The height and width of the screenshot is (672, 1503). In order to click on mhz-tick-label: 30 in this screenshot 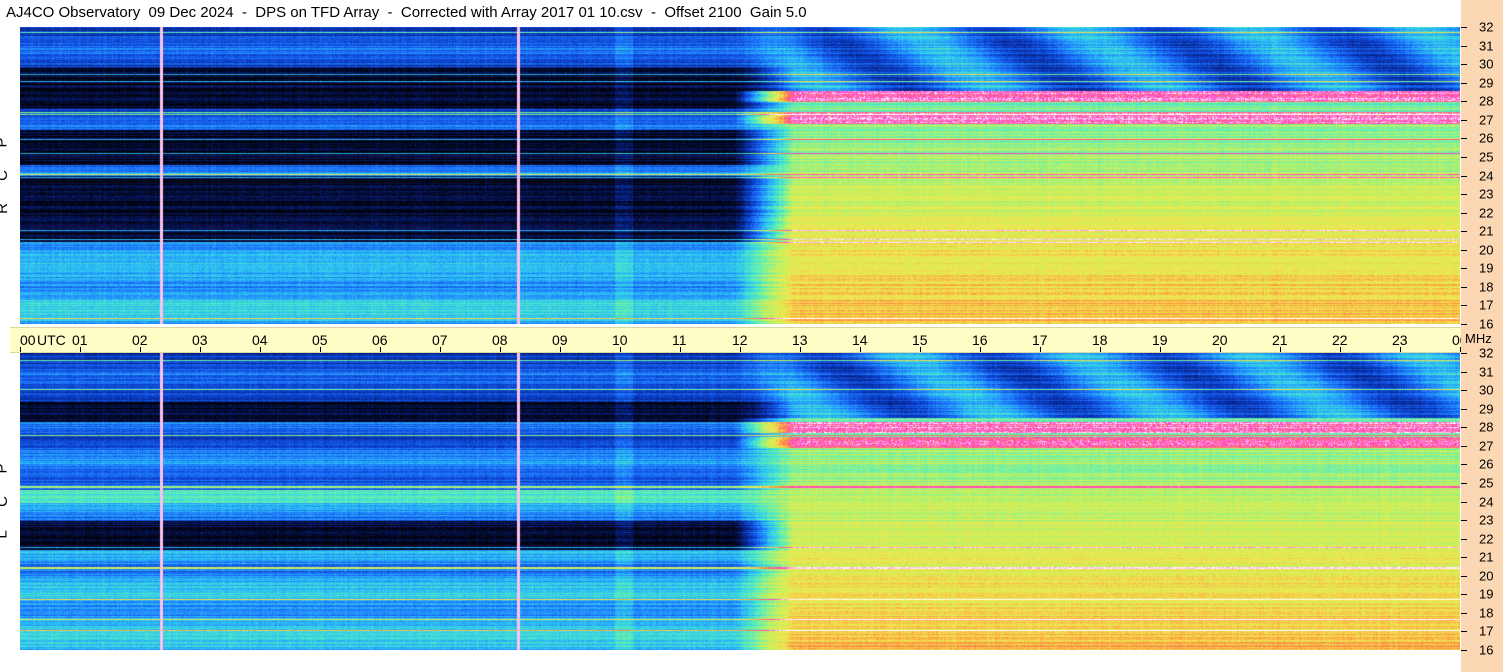, I will do `click(1486, 390)`.